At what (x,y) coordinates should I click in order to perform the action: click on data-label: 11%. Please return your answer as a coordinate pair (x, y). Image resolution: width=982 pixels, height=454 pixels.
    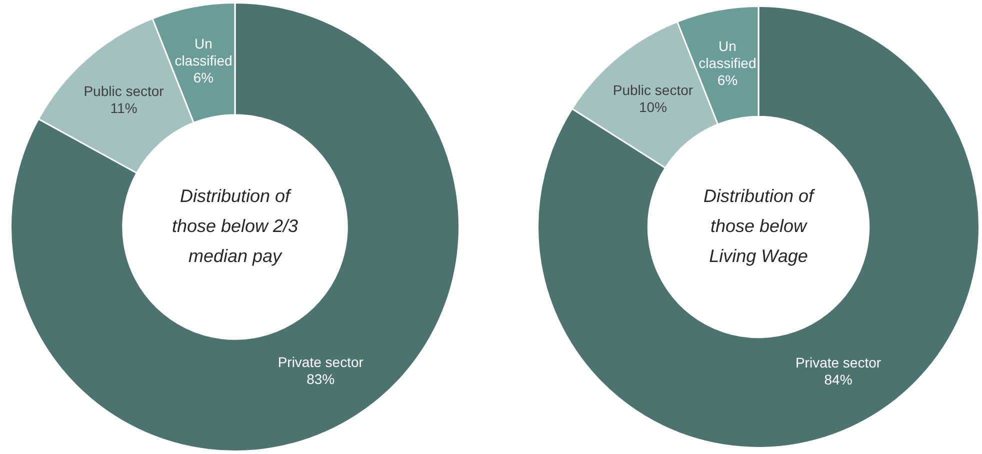
    Looking at the image, I should click on (124, 108).